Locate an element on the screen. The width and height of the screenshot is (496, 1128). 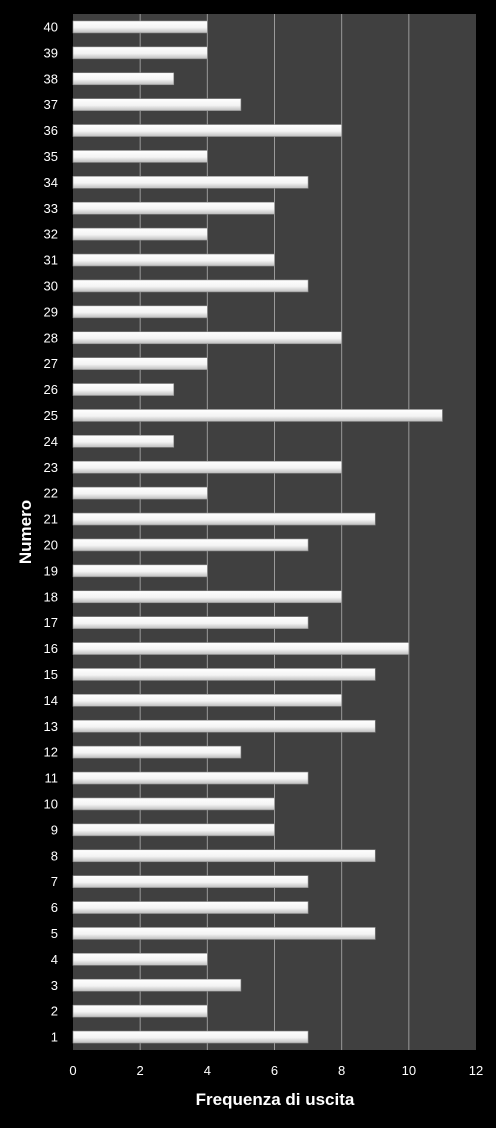
y-tick-label: 35 is located at coordinates (51, 156).